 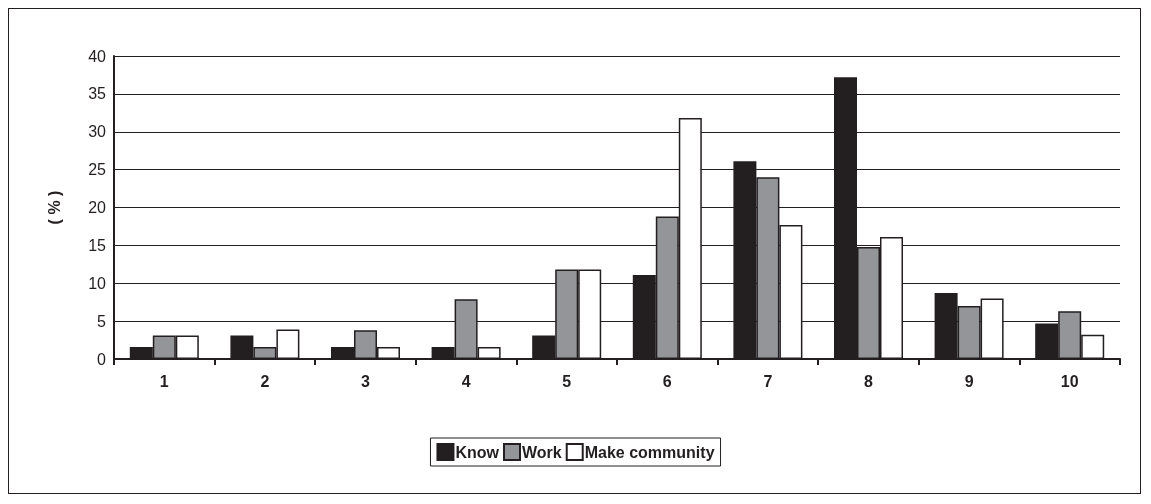 What do you see at coordinates (97, 283) in the screenshot?
I see `y-tick-label: 10` at bounding box center [97, 283].